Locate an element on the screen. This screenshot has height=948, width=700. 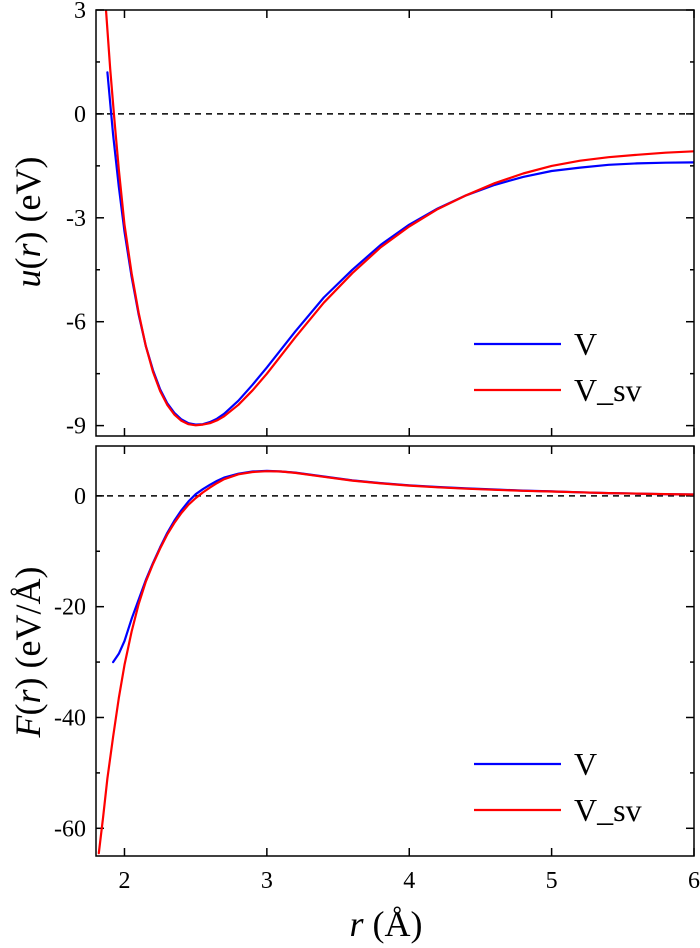
potential-energy-y-tick-label: -3 is located at coordinates (76, 219).